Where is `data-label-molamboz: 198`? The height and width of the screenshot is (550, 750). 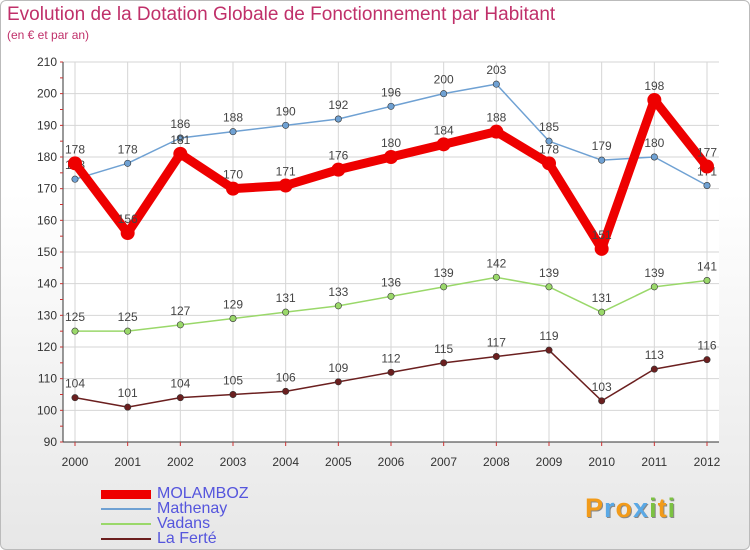
data-label-molamboz: 198 is located at coordinates (654, 86).